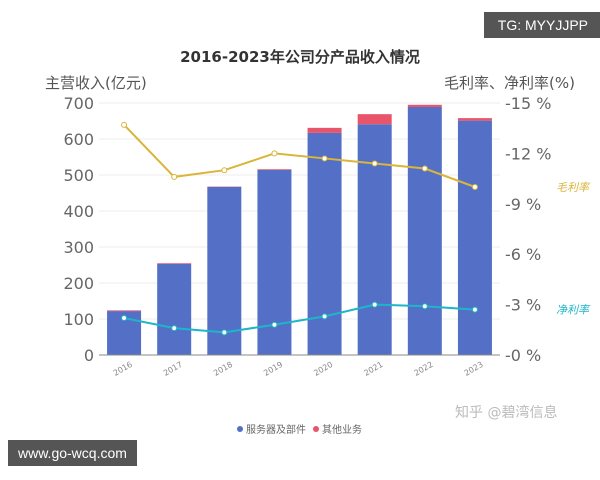 This screenshot has height=480, width=600. Describe the element at coordinates (523, 254) in the screenshot. I see `y2-tick-label: -6 %` at that location.